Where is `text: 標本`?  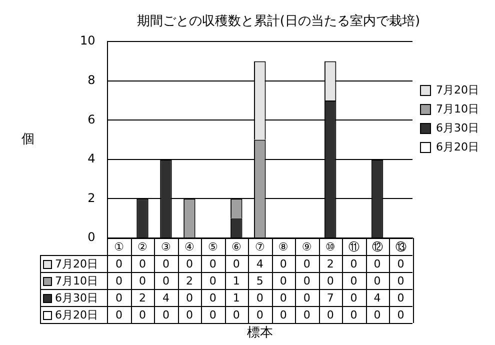 text: 標本 is located at coordinates (259, 332).